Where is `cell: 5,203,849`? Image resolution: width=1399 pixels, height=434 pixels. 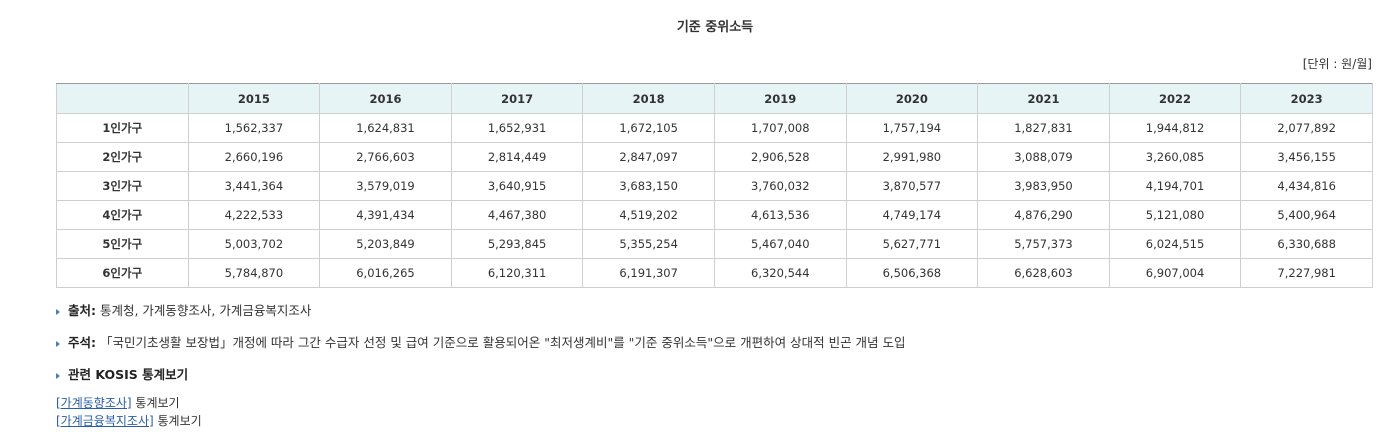
cell: 5,203,849 is located at coordinates (385, 244).